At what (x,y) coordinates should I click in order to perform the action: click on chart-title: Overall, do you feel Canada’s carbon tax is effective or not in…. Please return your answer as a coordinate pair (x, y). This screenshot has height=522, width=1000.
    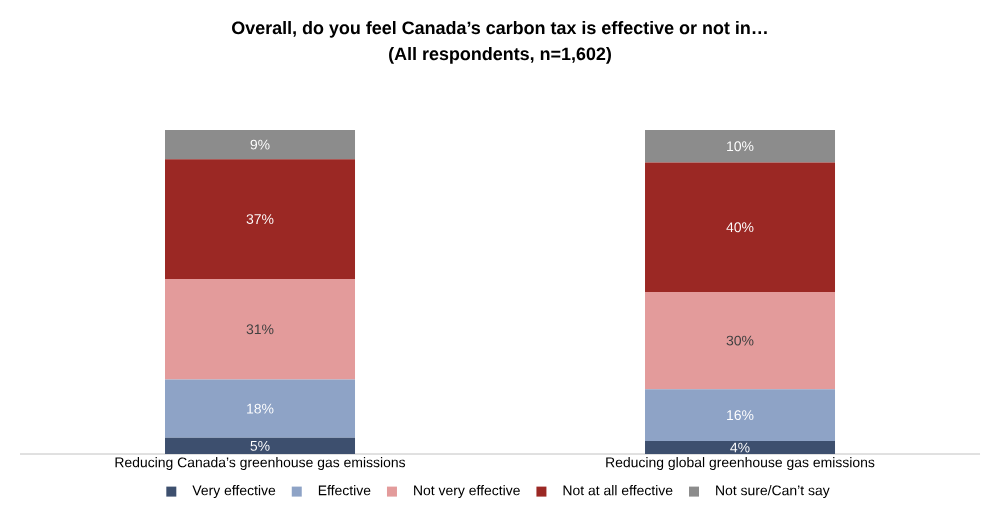
    Looking at the image, I should click on (499, 29).